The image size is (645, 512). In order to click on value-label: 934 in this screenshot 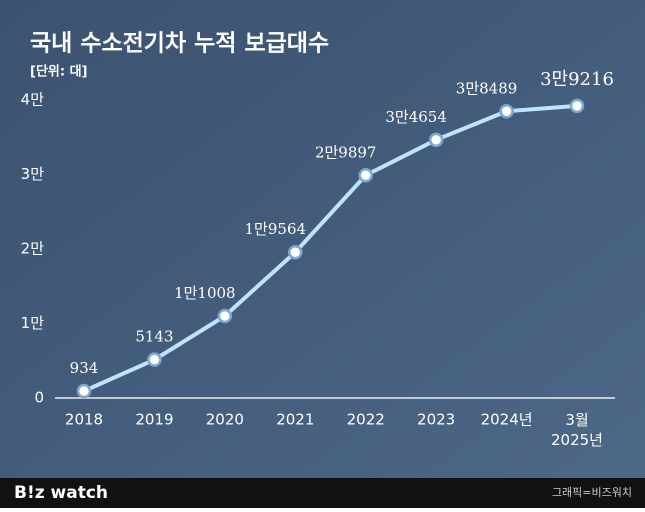, I will do `click(84, 368)`.